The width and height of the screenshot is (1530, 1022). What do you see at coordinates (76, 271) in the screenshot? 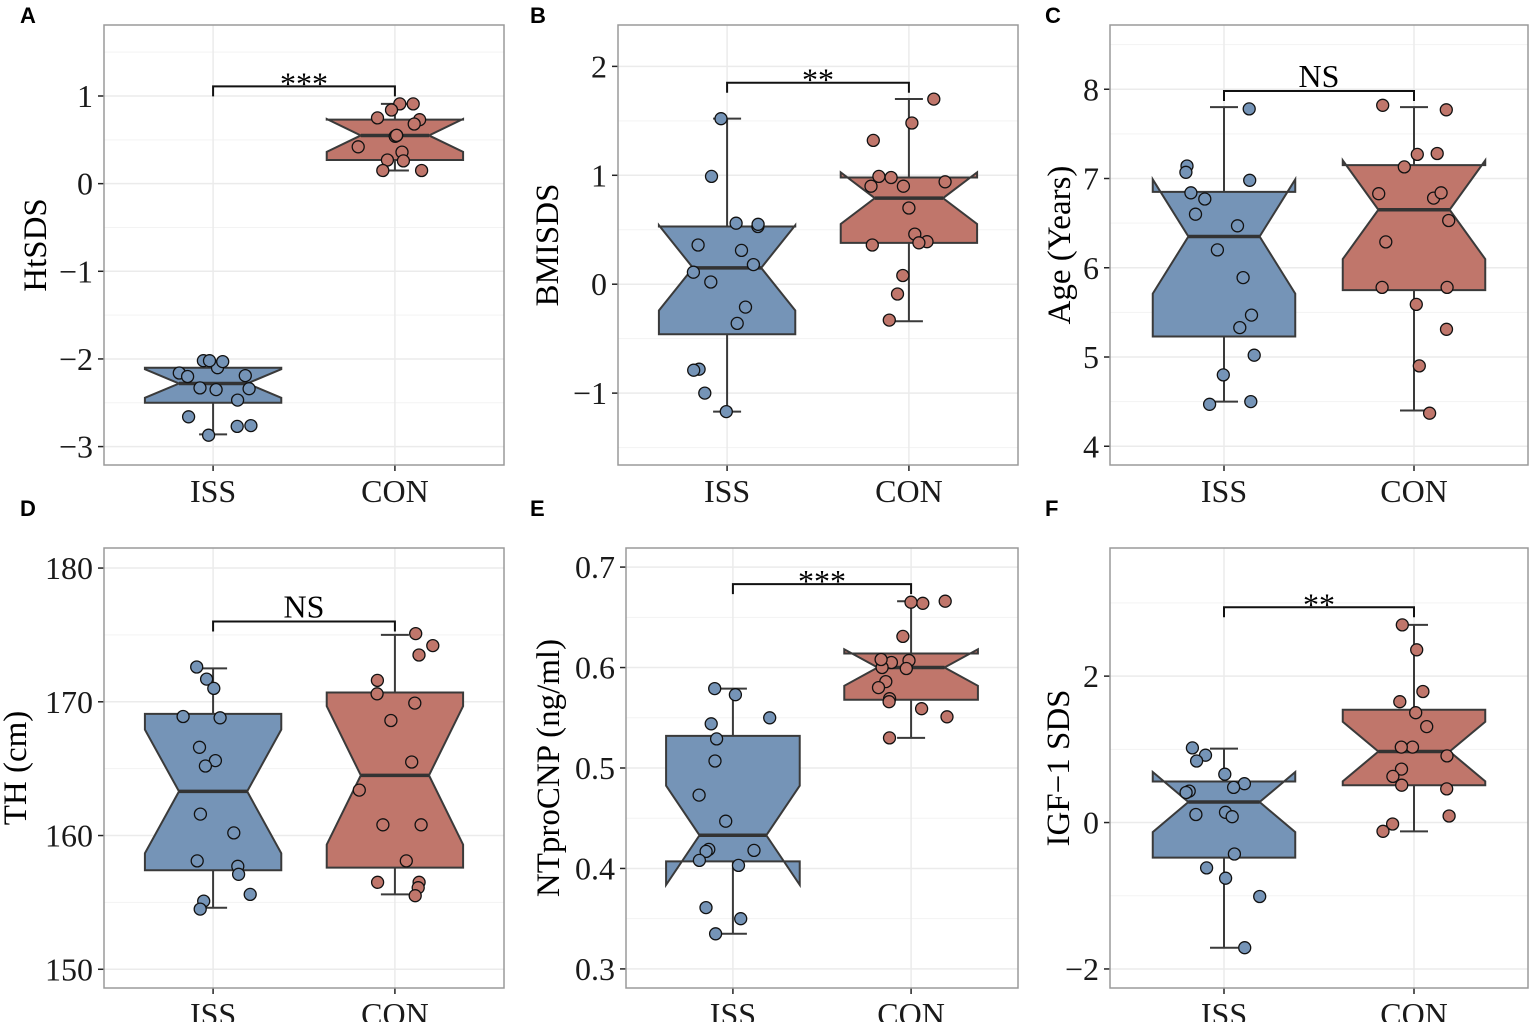
I see `y-tick-label: −1` at bounding box center [76, 271].